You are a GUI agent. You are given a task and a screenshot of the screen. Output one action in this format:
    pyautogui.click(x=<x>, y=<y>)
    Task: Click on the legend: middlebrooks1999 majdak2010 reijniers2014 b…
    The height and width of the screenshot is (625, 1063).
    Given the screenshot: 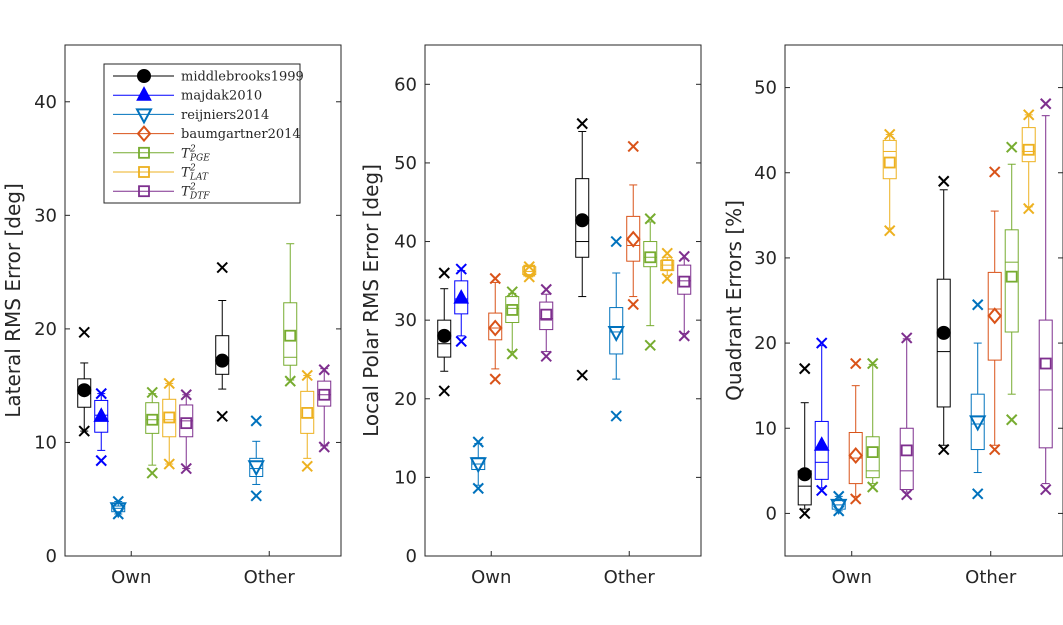 What is the action you would take?
    pyautogui.click(x=203, y=133)
    